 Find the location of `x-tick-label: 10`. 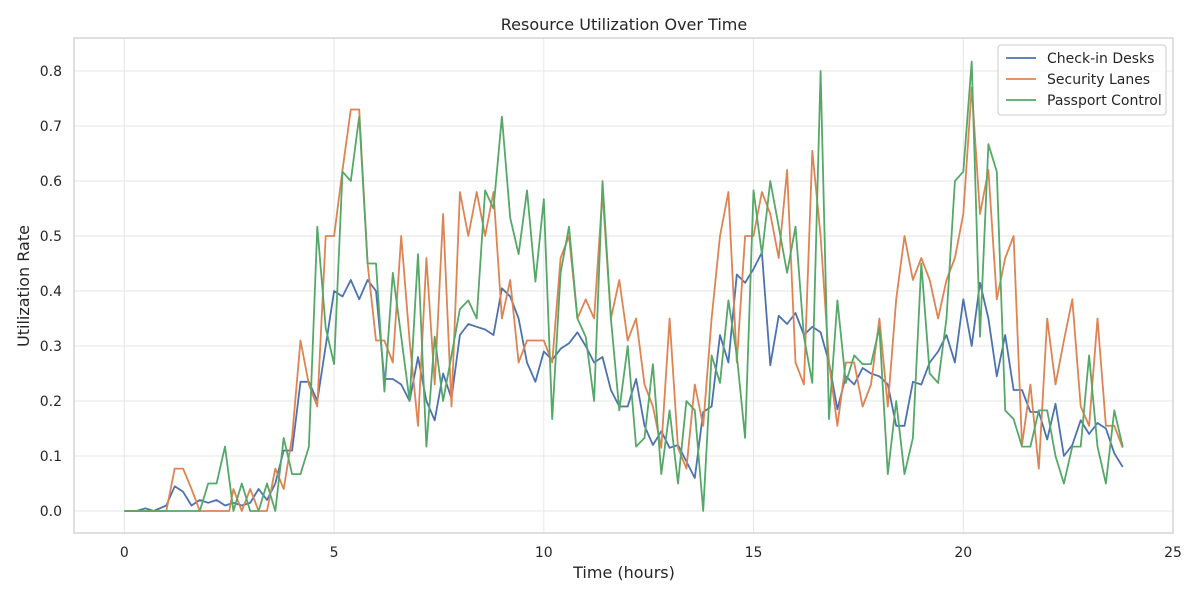

x-tick-label: 10 is located at coordinates (544, 553).